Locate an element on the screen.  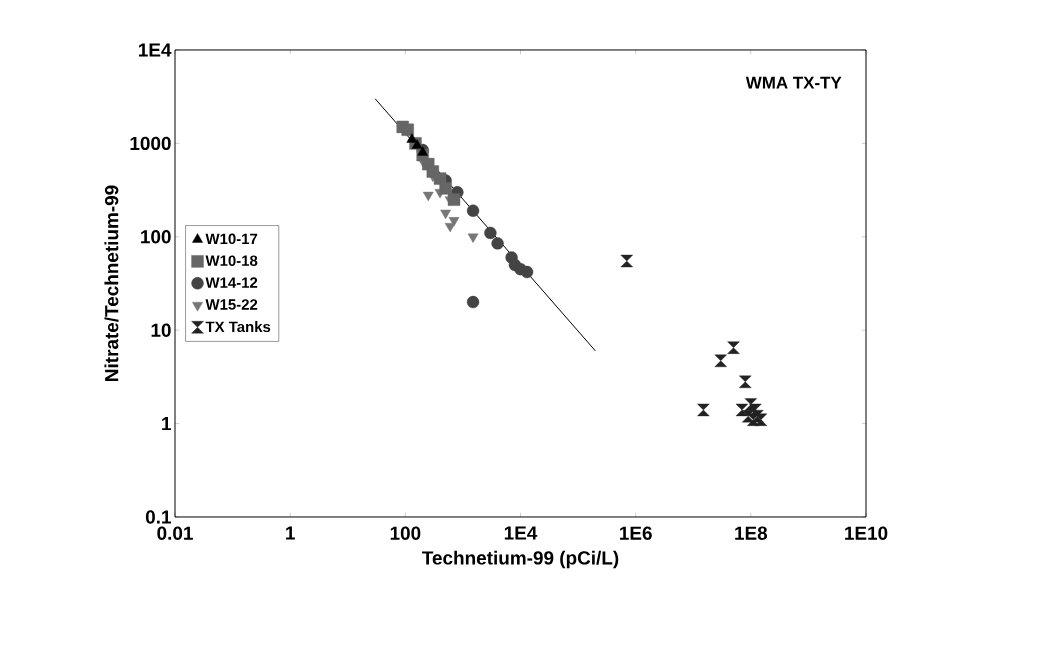
y-tick-label: 10 is located at coordinates (161, 330).